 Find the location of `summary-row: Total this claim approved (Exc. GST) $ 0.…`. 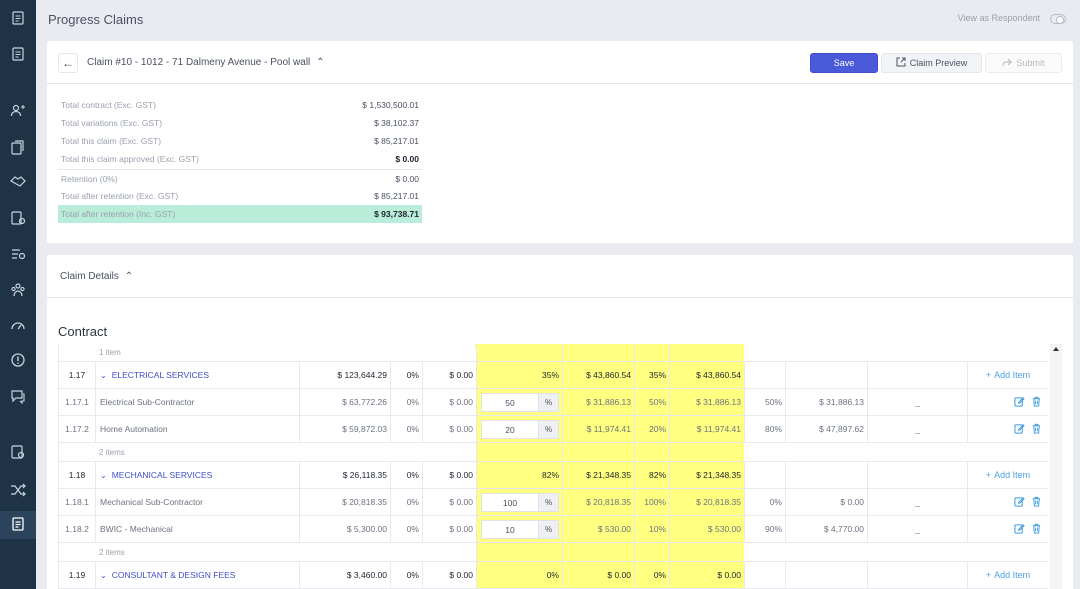

summary-row: Total this claim approved (Exc. GST) $ 0.… is located at coordinates (240, 159).